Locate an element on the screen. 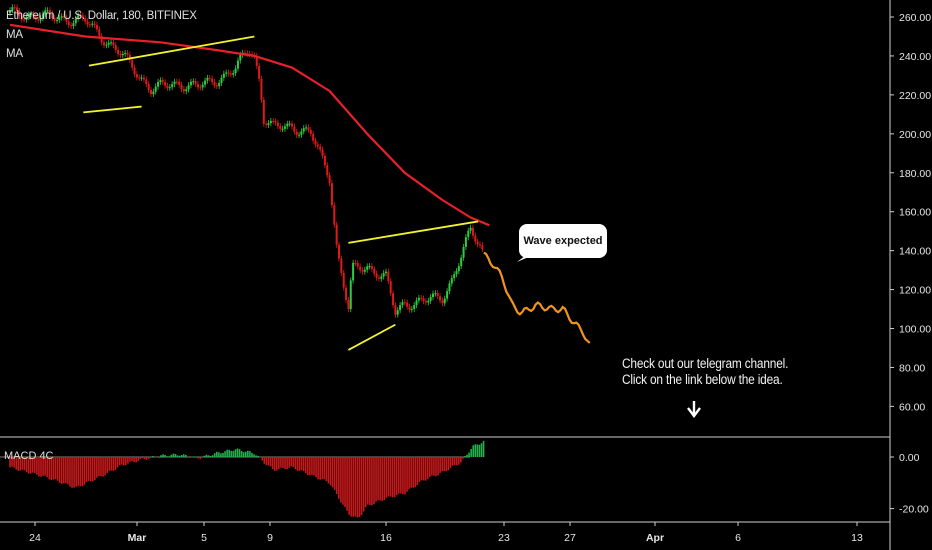 The height and width of the screenshot is (550, 932). price-tick-label: 140.00 is located at coordinates (915, 252).